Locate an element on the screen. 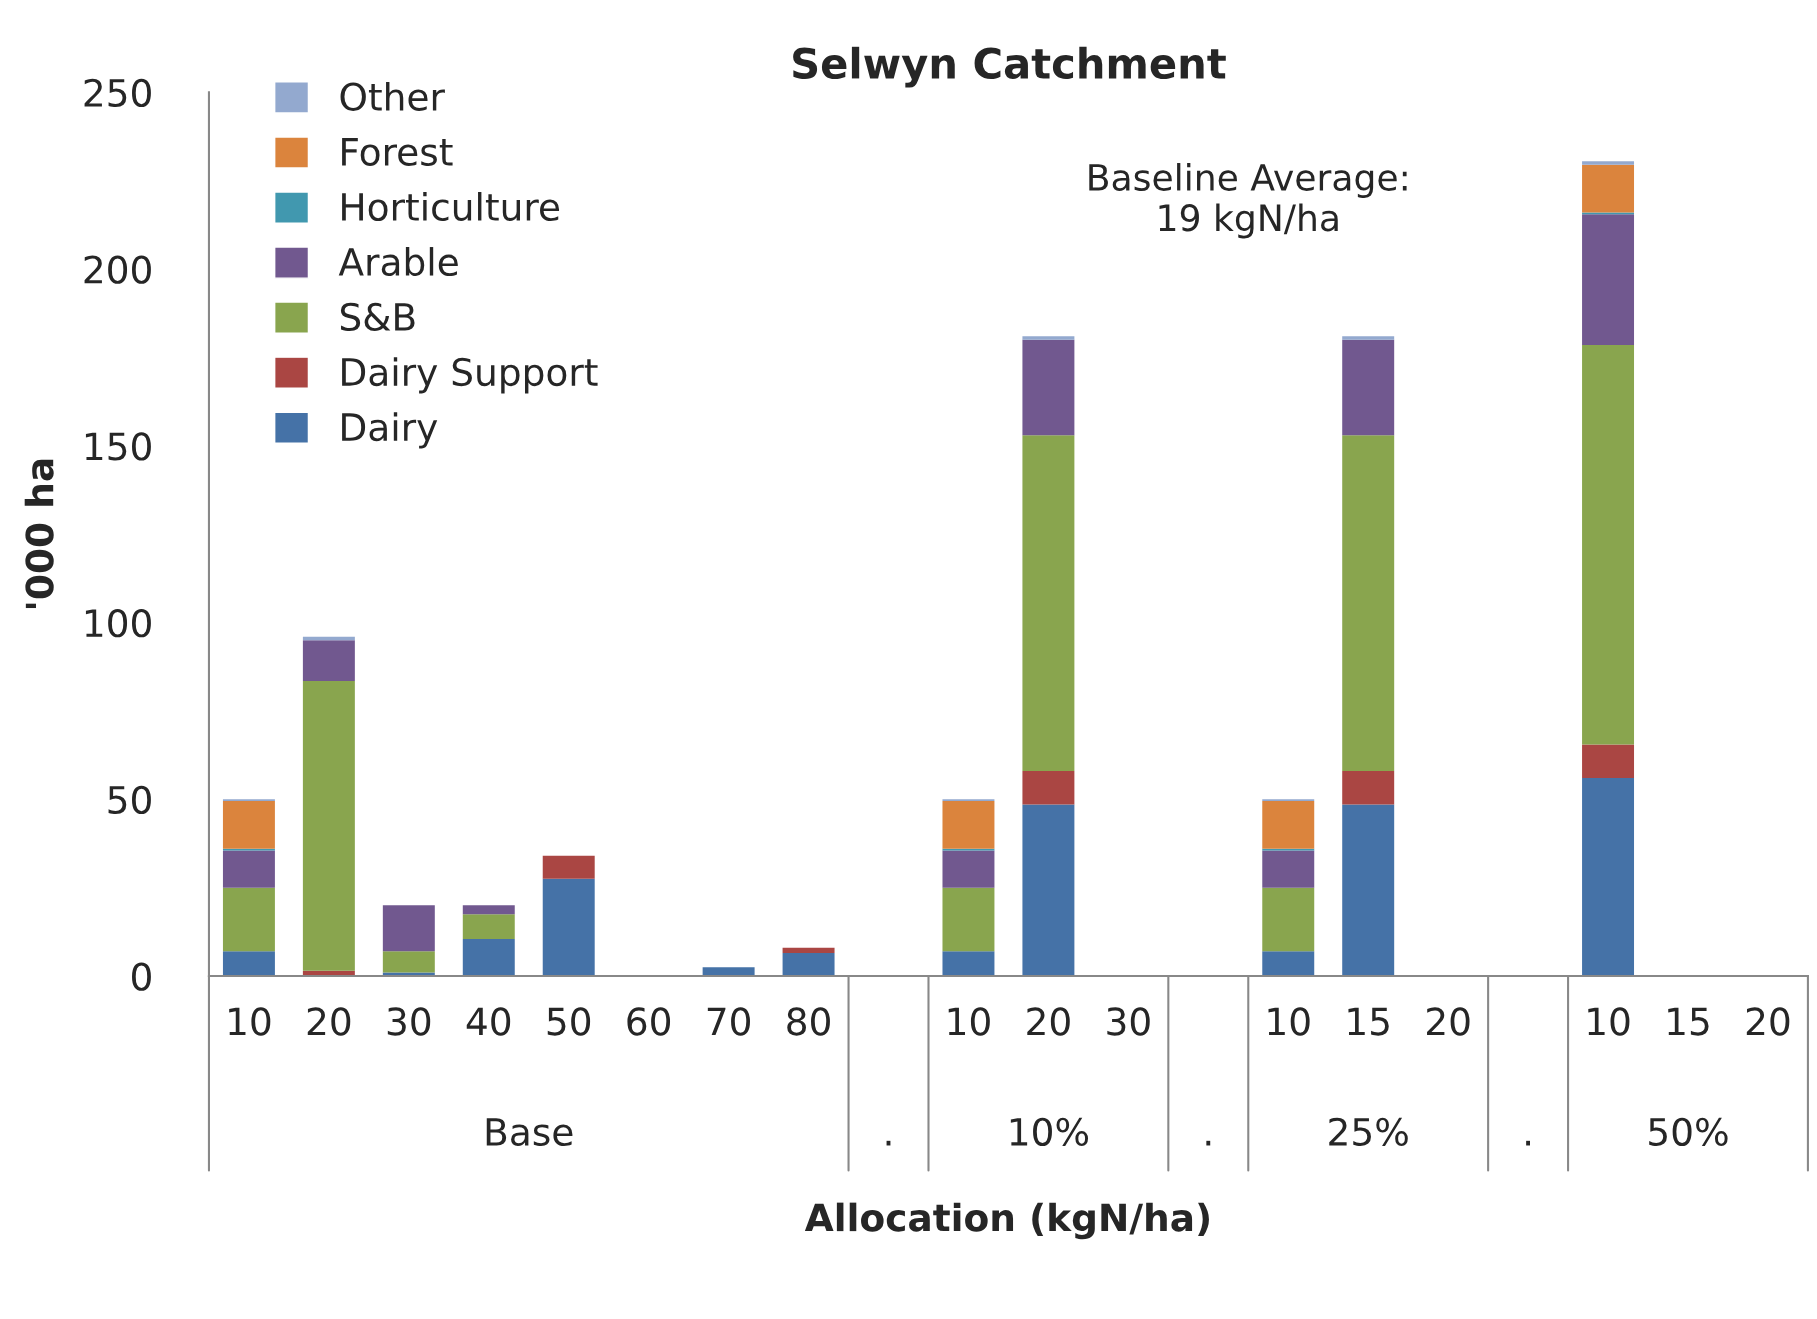 This screenshot has height=1319, width=1817. legend-label: Other is located at coordinates (392, 96).